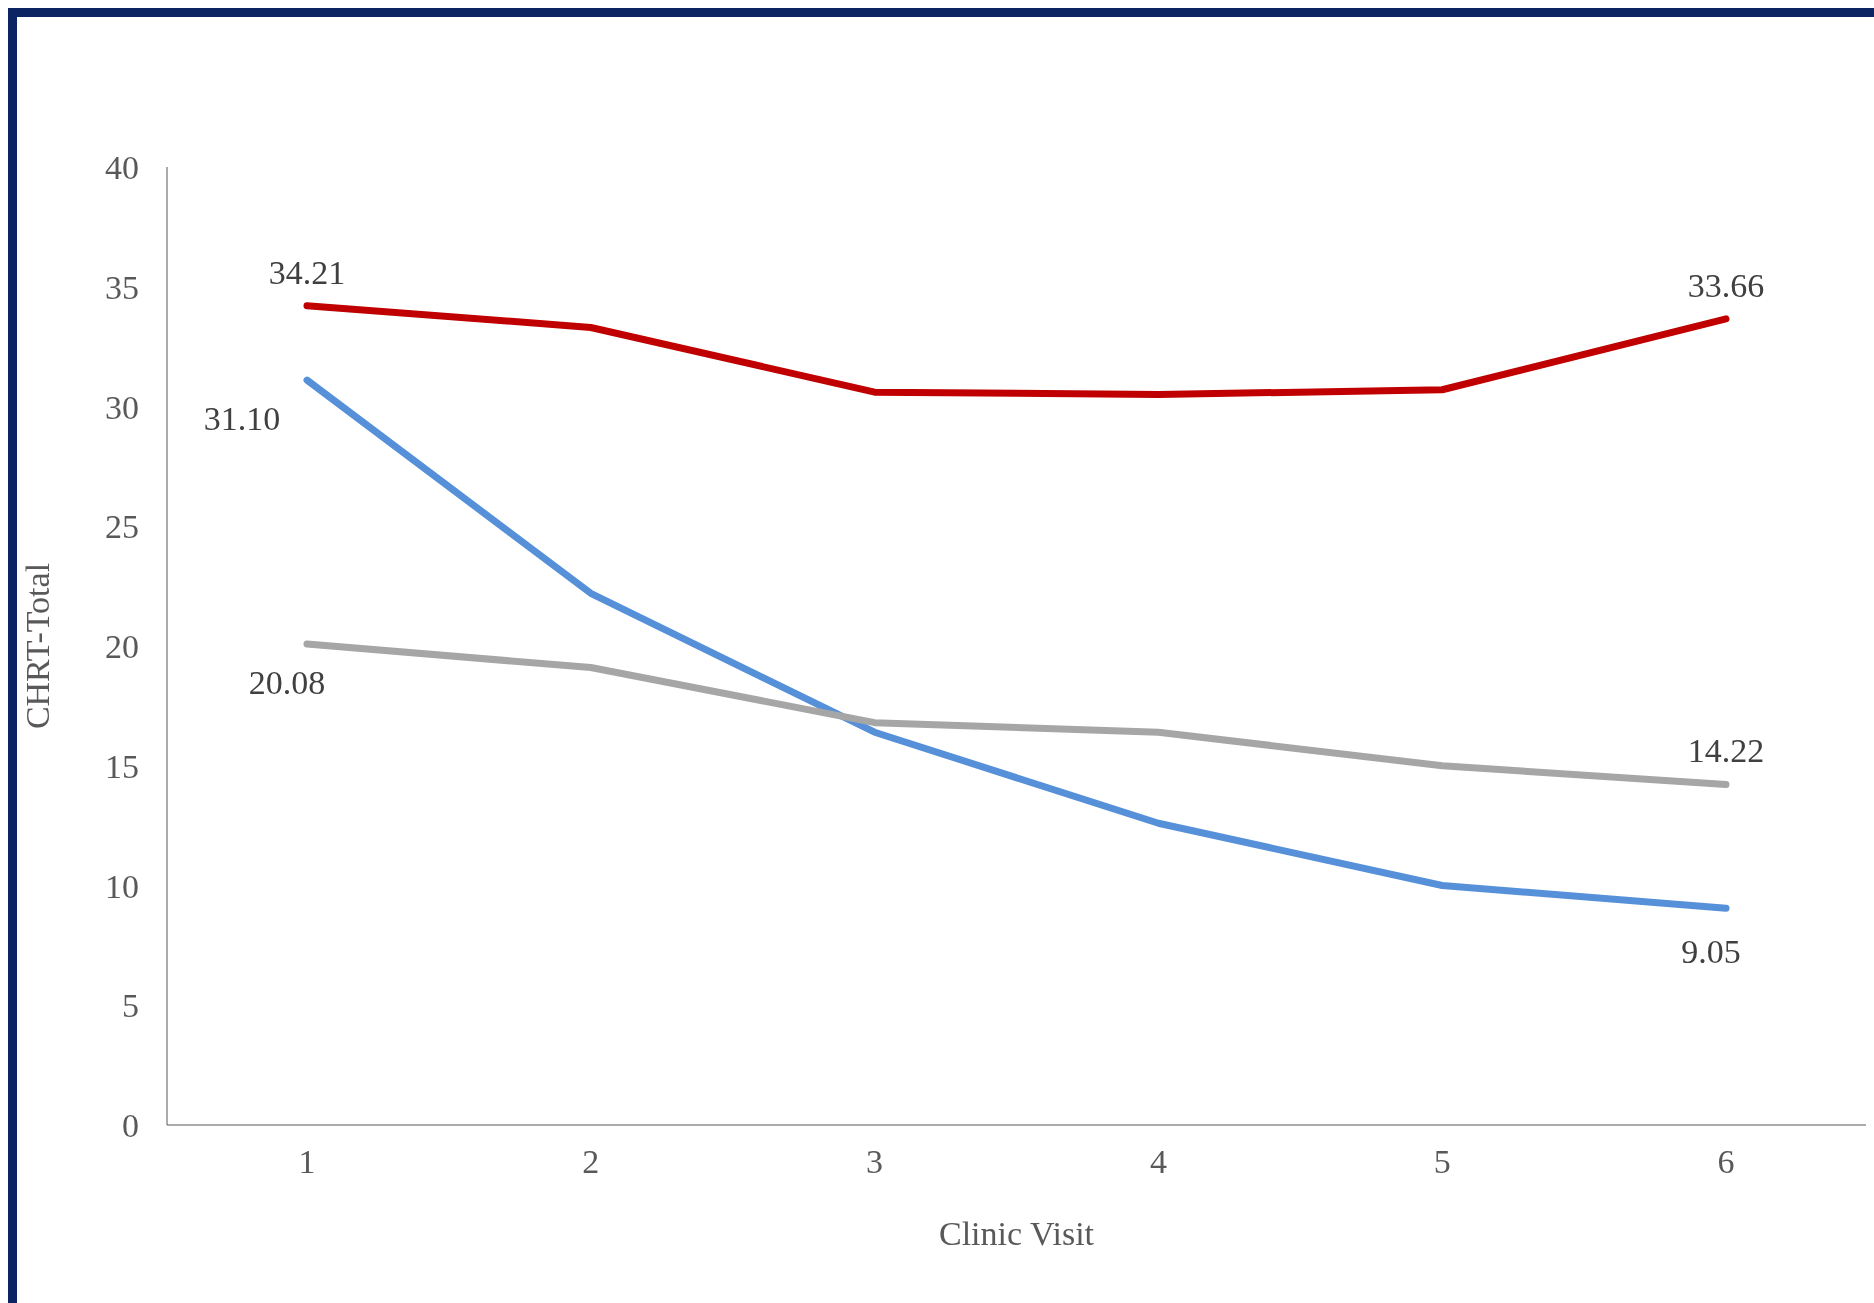 Image resolution: width=1874 pixels, height=1303 pixels. What do you see at coordinates (875, 1162) in the screenshot?
I see `x-tick-label: 3` at bounding box center [875, 1162].